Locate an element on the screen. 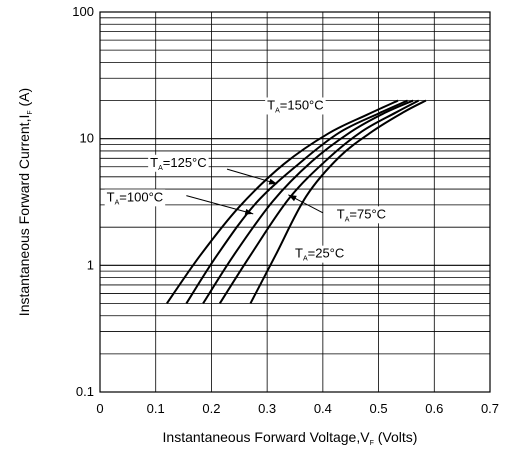 Image resolution: width=507 pixels, height=452 pixels. series-label-2: TA=100°C is located at coordinates (135, 197).